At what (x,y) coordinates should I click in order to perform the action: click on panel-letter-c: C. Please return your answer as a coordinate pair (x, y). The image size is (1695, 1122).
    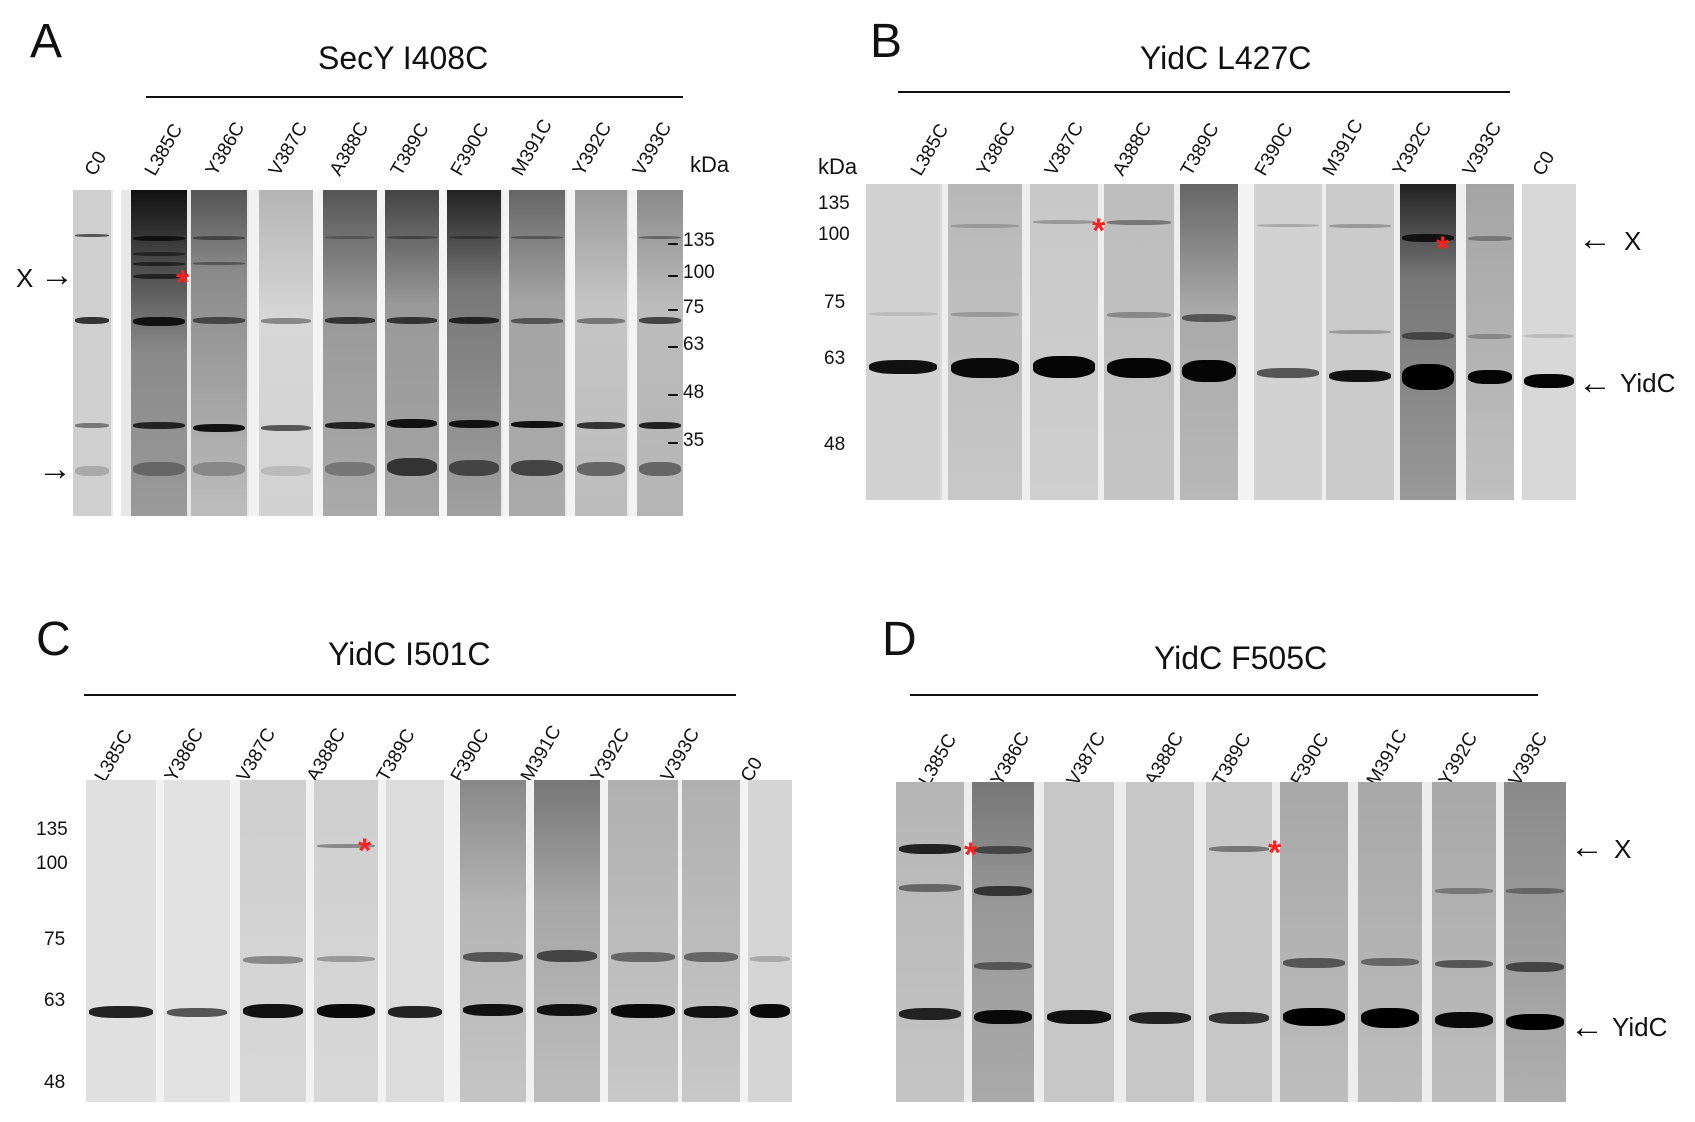
    Looking at the image, I should click on (53, 639).